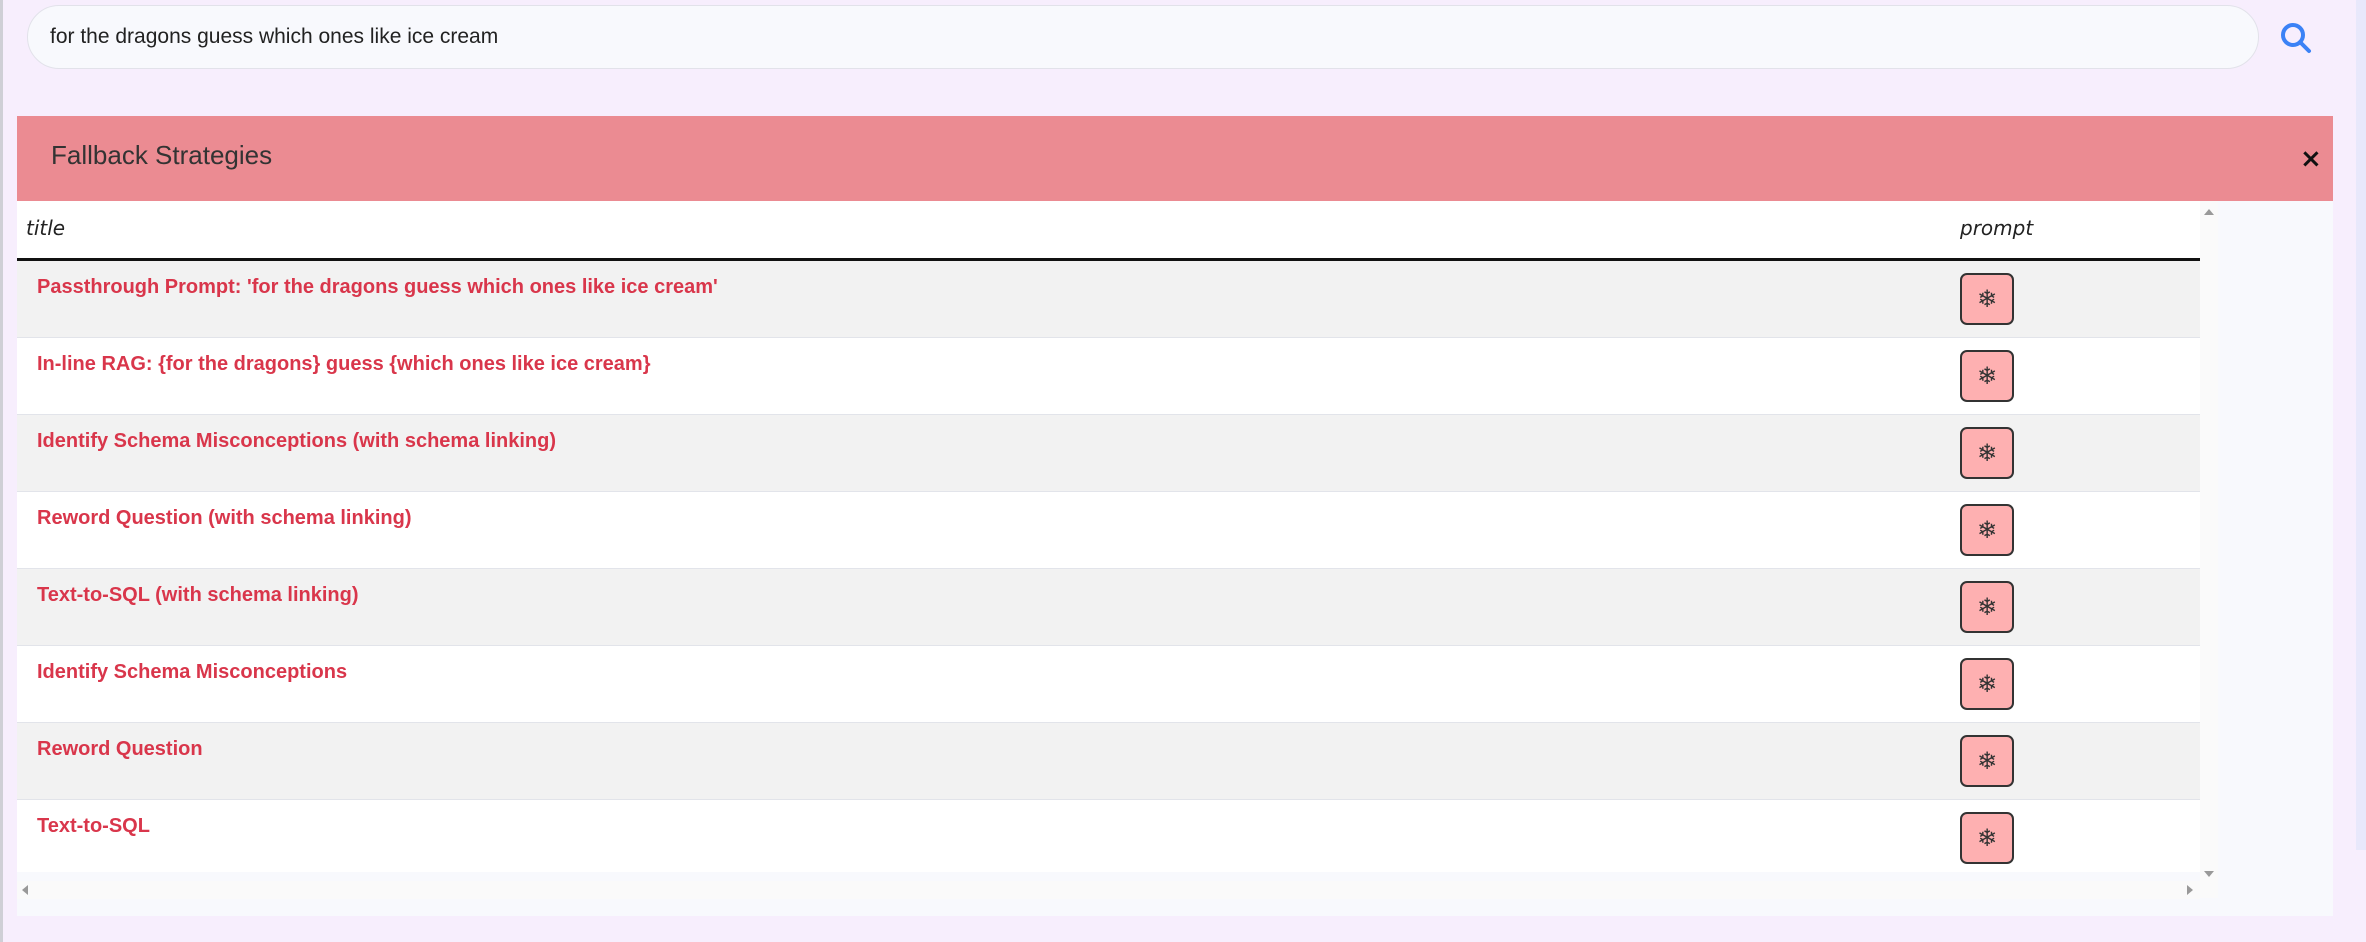 This screenshot has height=942, width=2366. I want to click on search-icon, so click(2296, 38).